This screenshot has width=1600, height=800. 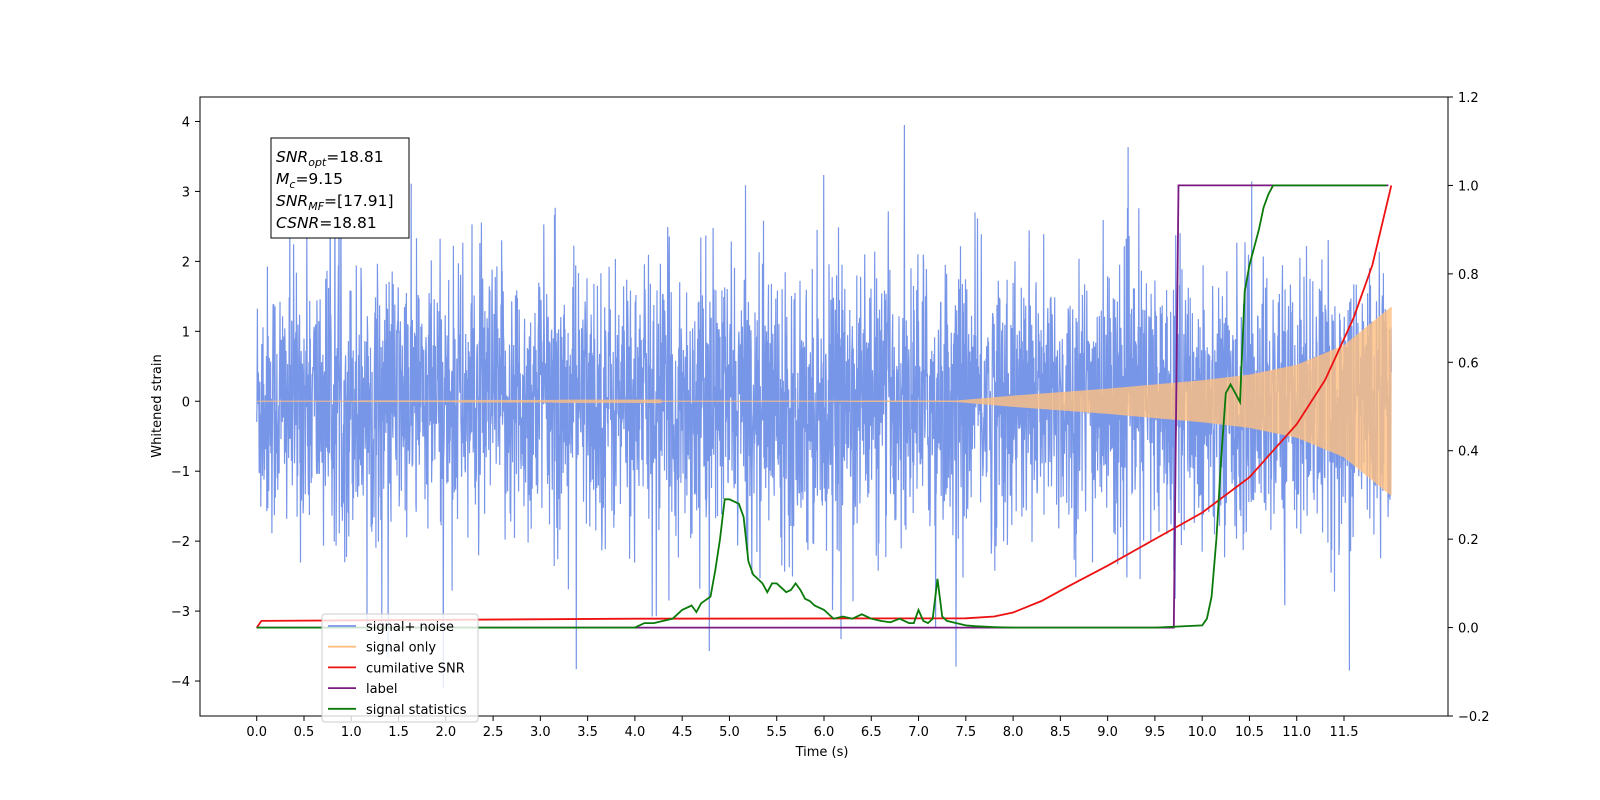 What do you see at coordinates (256, 732) in the screenshot?
I see `x-tick-label: 0.0` at bounding box center [256, 732].